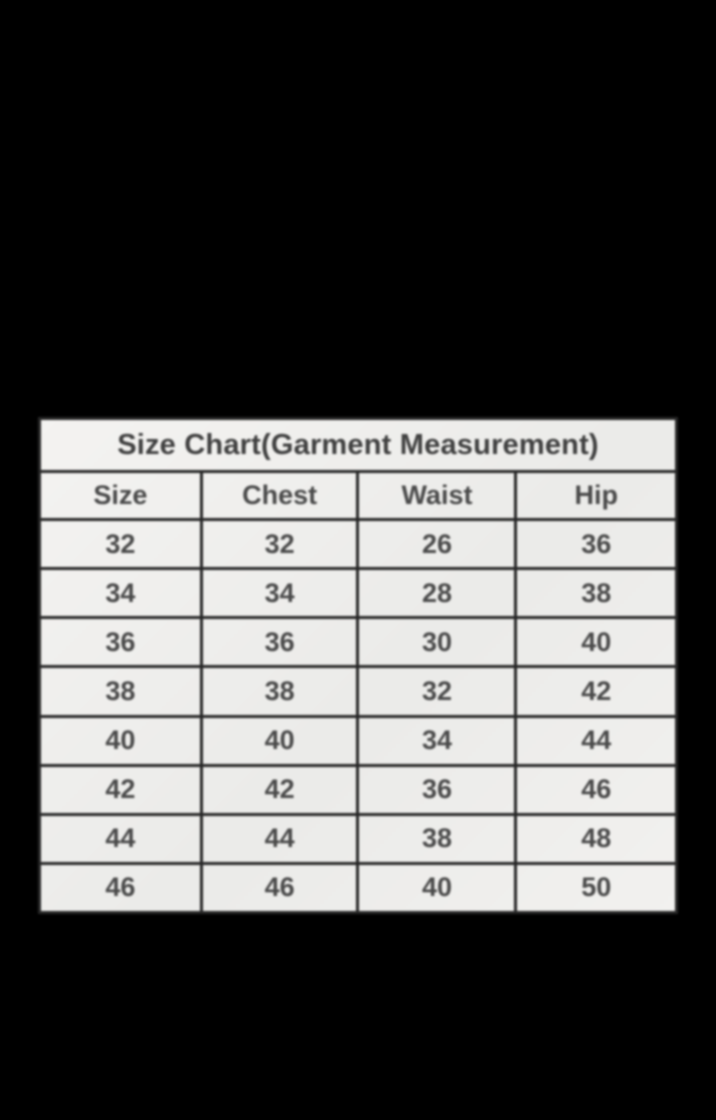 The height and width of the screenshot is (1120, 716). I want to click on column-header-row: Size Chest Waist Hip, so click(358, 495).